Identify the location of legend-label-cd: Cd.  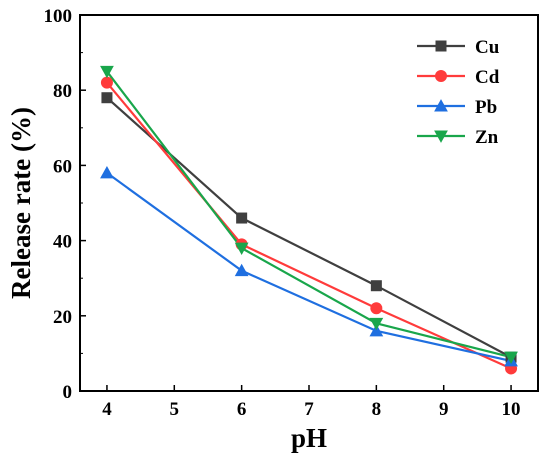
(487, 77).